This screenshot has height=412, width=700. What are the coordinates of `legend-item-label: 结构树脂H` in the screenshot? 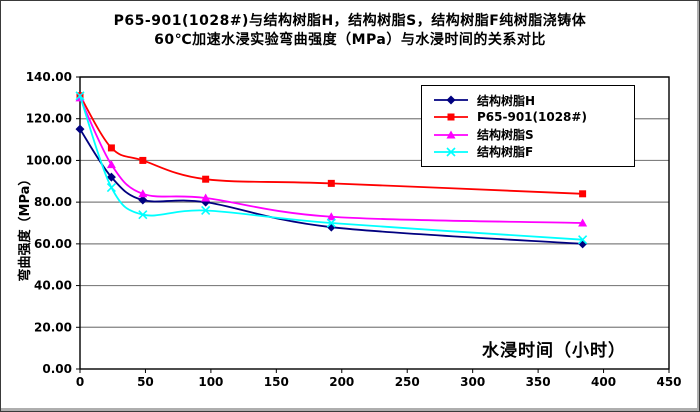 It's located at (506, 100).